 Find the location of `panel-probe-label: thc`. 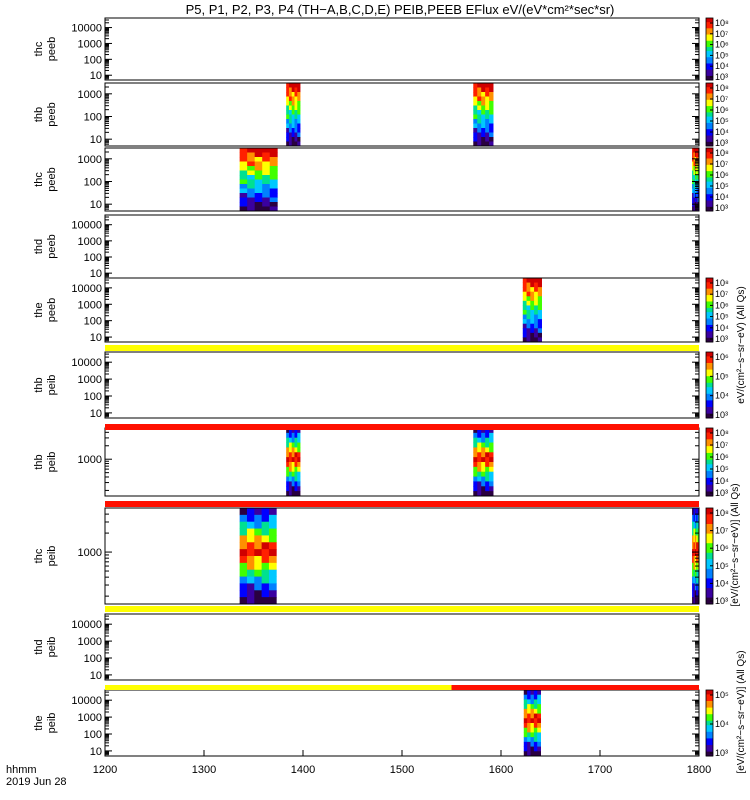

panel-probe-label: thc is located at coordinates (39, 555).